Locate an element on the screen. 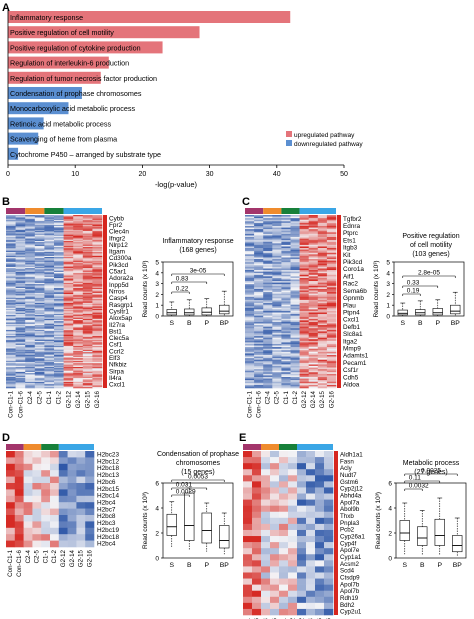 The height and width of the screenshot is (619, 474). sample-label: Con-C1-1 is located at coordinates (11, 403).